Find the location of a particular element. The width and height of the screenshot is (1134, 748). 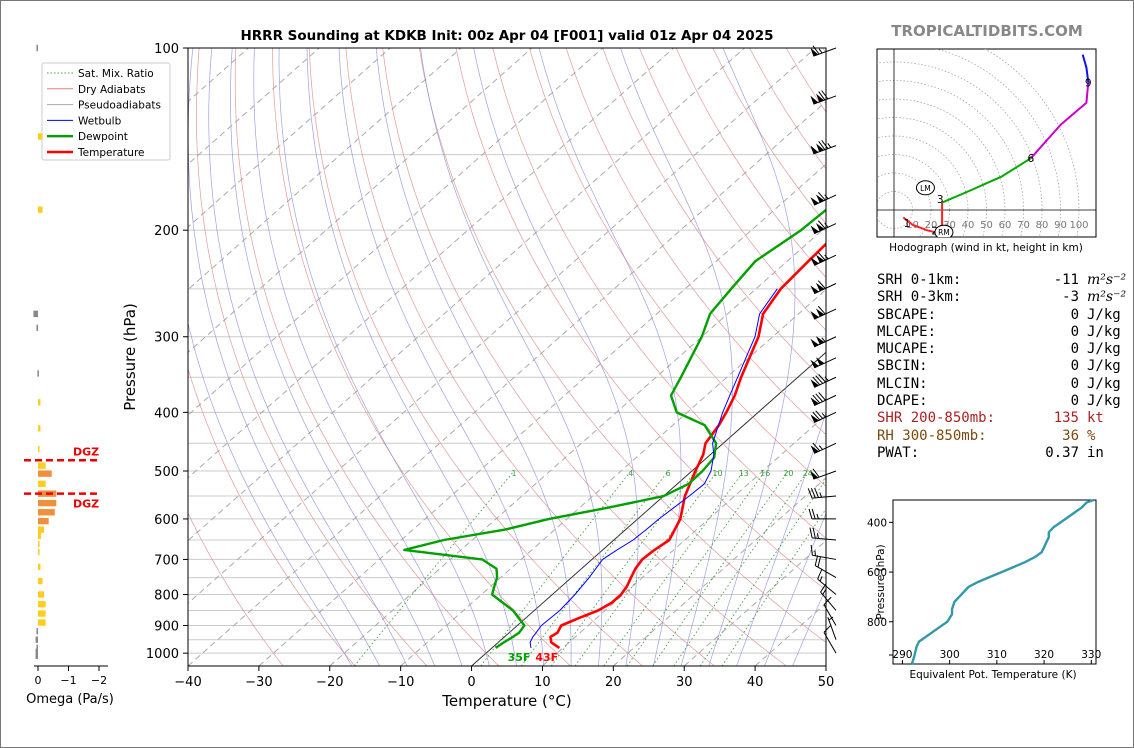

y-tick-label: 800 is located at coordinates (166, 596).